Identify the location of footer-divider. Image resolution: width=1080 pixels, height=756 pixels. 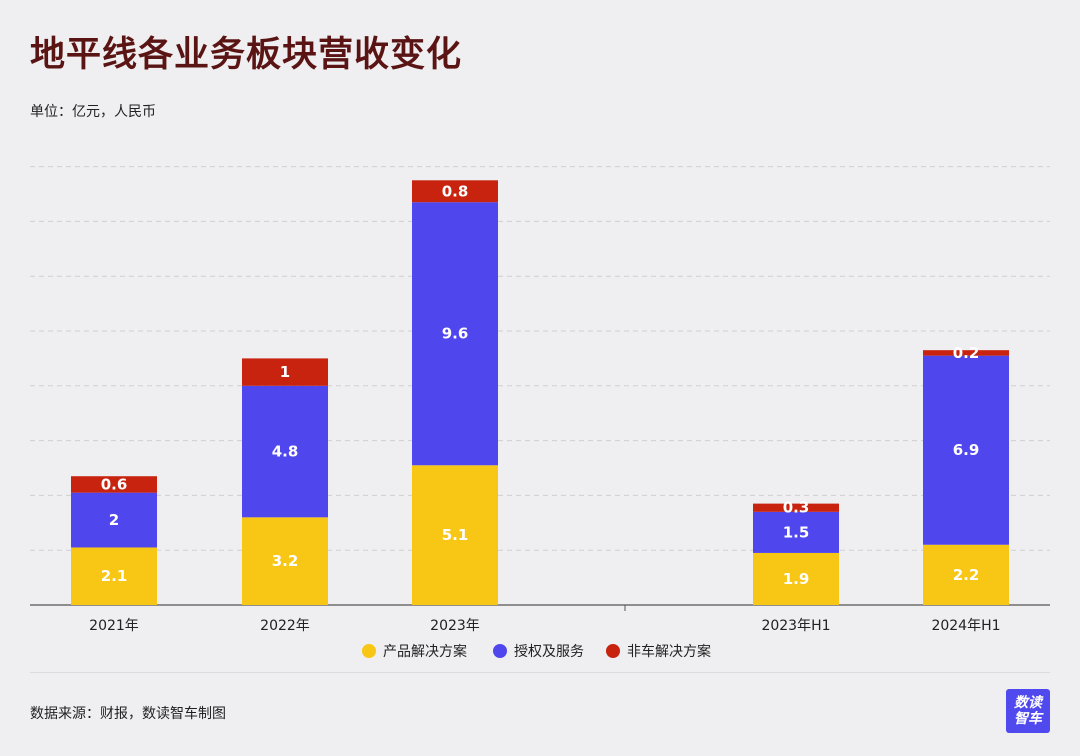
(540, 672).